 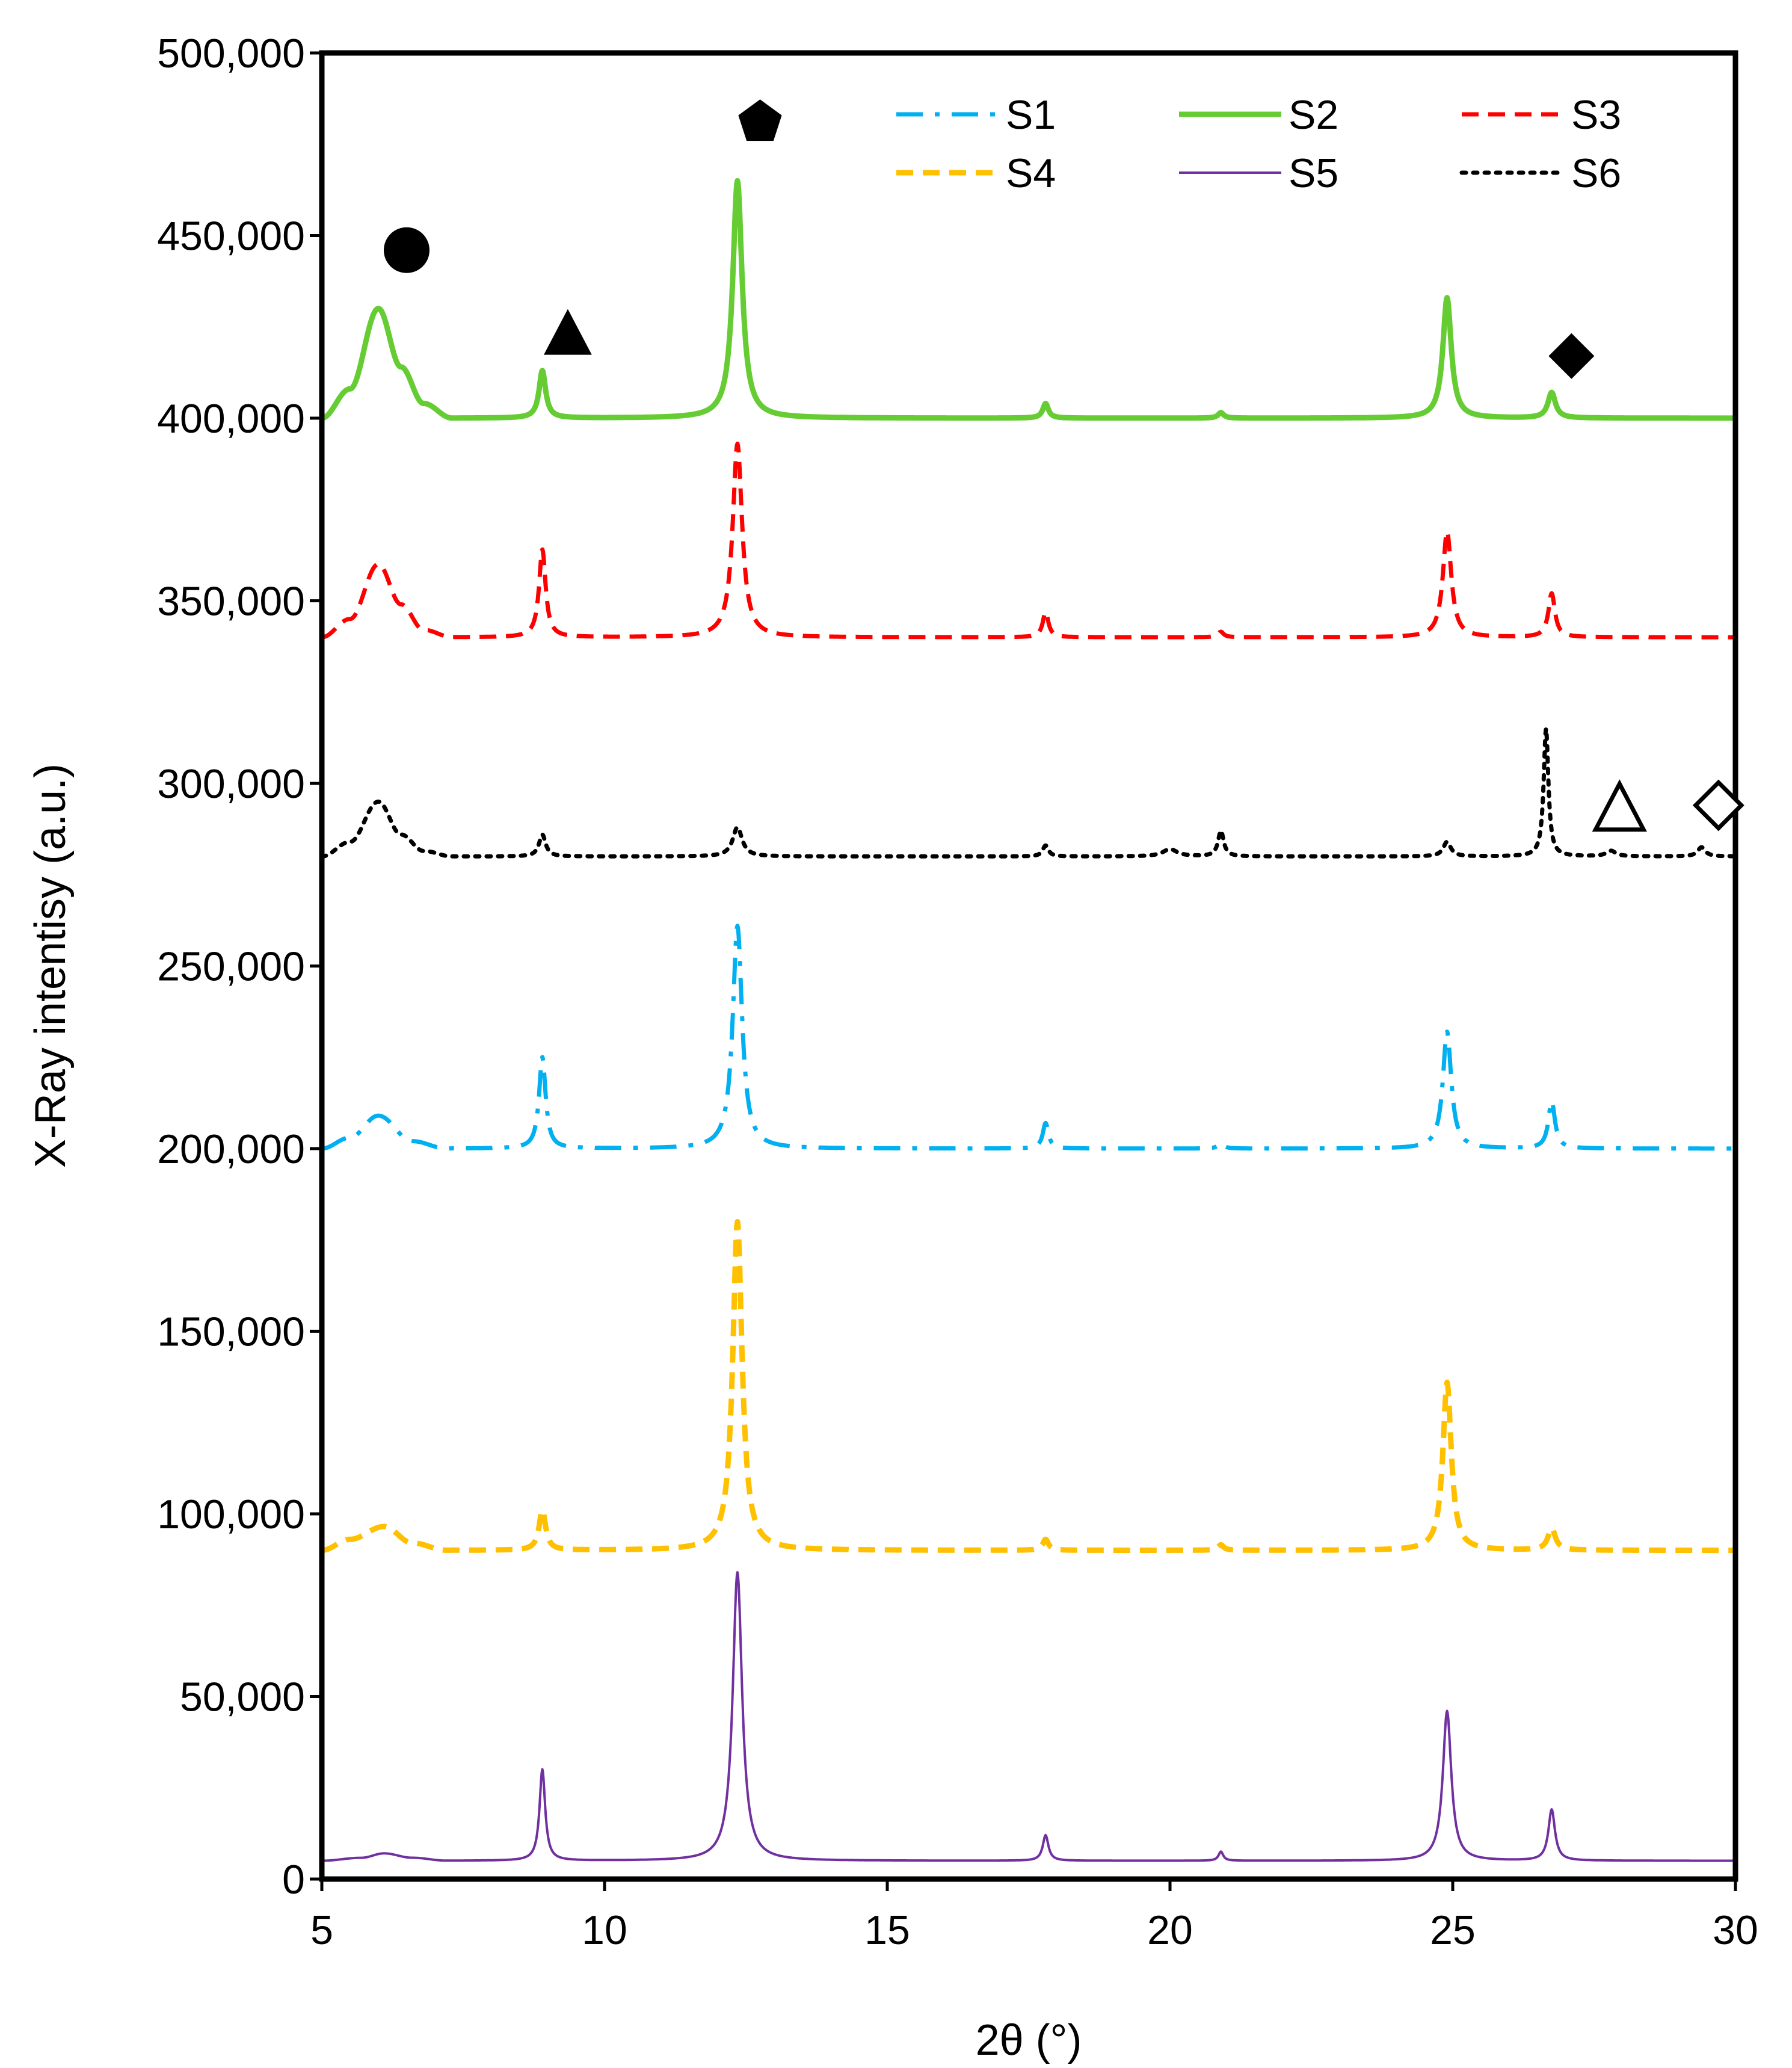 I want to click on legend-label-s3: S3, so click(x=1596, y=115).